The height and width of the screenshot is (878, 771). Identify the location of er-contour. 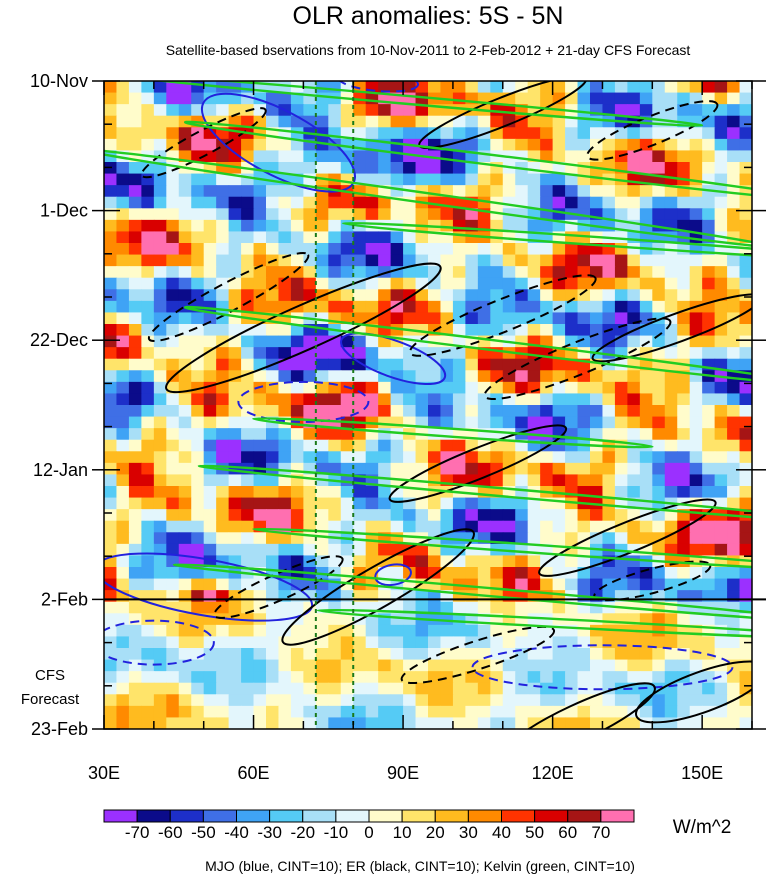
(652, 130).